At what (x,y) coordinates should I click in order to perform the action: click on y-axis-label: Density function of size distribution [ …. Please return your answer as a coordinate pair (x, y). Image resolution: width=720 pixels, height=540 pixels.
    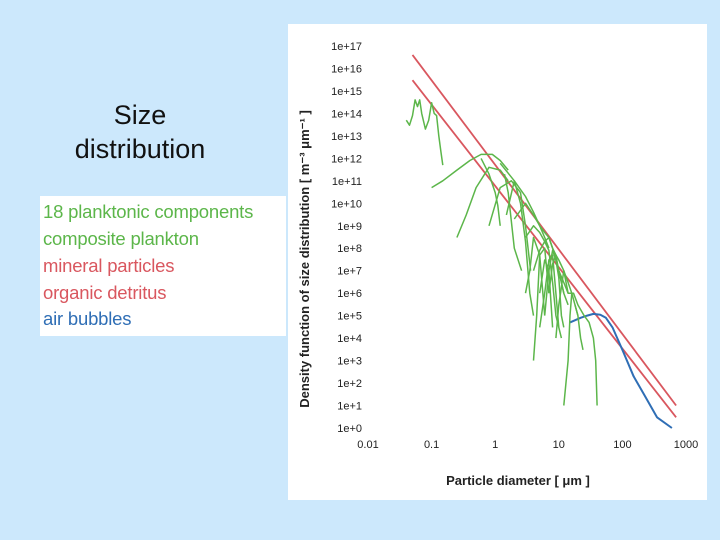
    Looking at the image, I should click on (304, 259).